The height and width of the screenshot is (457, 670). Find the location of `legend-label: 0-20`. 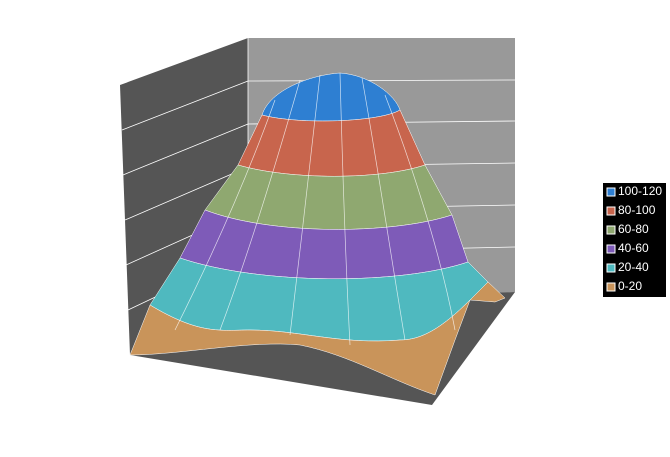

legend-label: 0-20 is located at coordinates (630, 286).